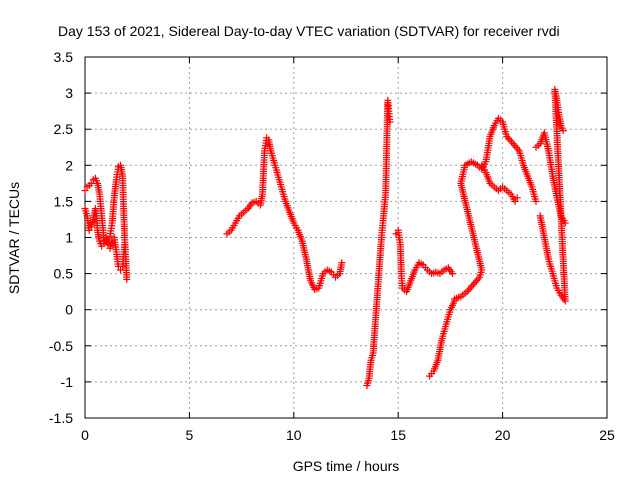 This screenshot has height=480, width=640. Describe the element at coordinates (85, 435) in the screenshot. I see `x-tick-label: 0` at that location.